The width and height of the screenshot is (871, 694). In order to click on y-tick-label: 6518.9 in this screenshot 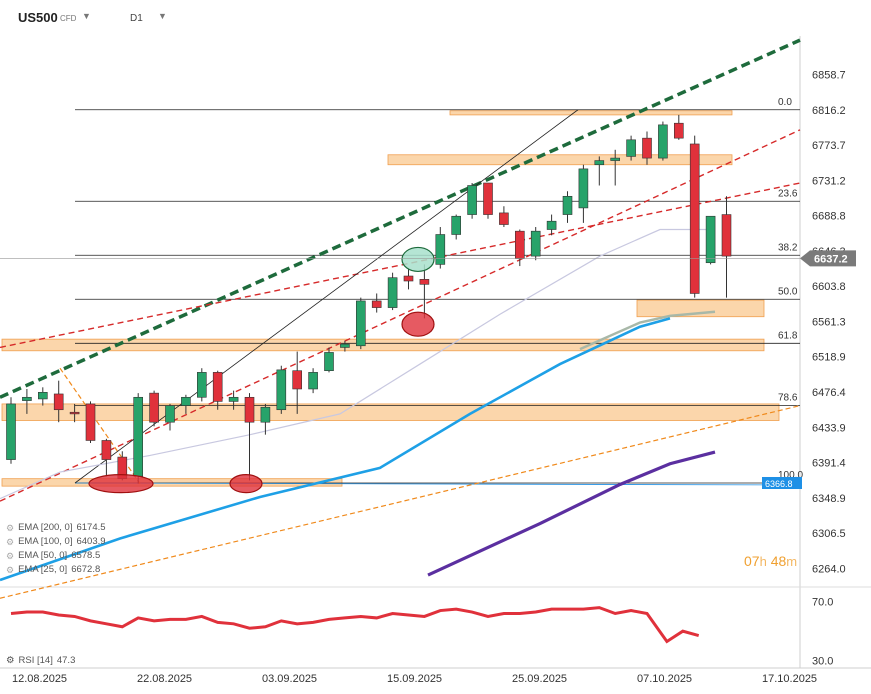, I will do `click(829, 358)`.